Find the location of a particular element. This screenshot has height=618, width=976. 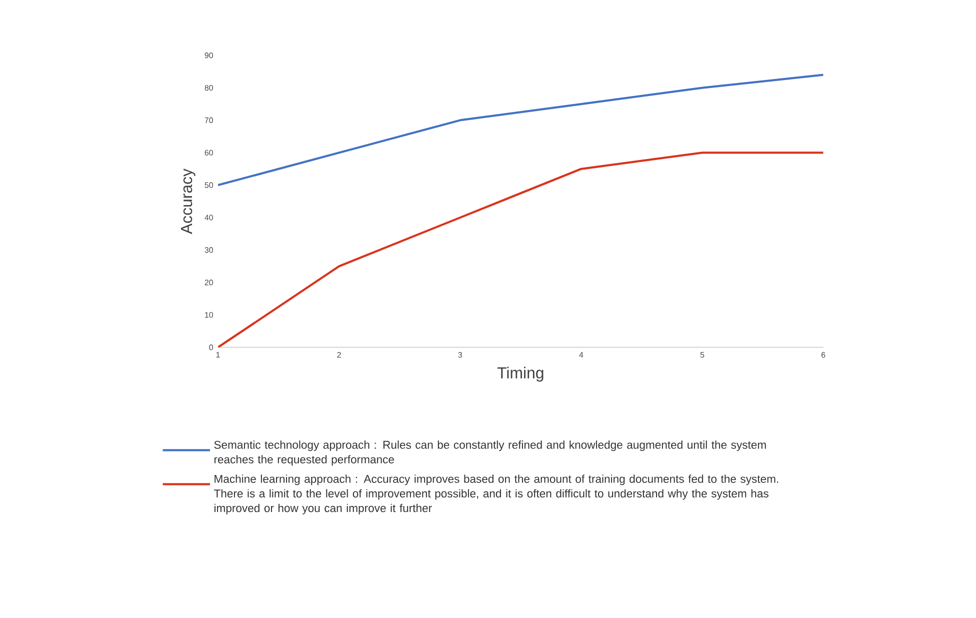

legend-label: Machine learning approach : Accuracy improves based on the amount of training documents fed to the system. There is a limit to the level of improvement possible, and it is often difficult to understand why the system has improved or how you can improve it further is located at coordinates (496, 494).